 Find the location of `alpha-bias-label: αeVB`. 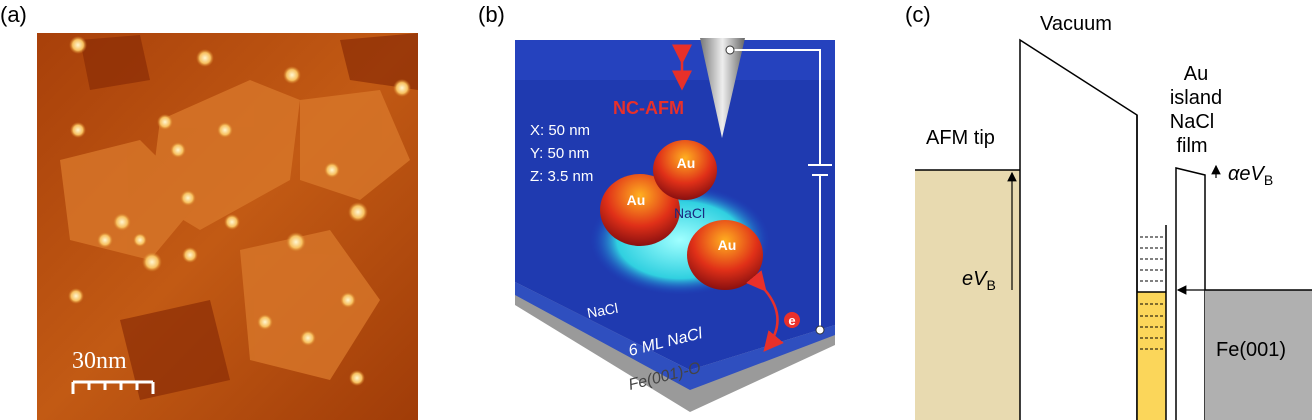

alpha-bias-label: αeVB is located at coordinates (1250, 175).